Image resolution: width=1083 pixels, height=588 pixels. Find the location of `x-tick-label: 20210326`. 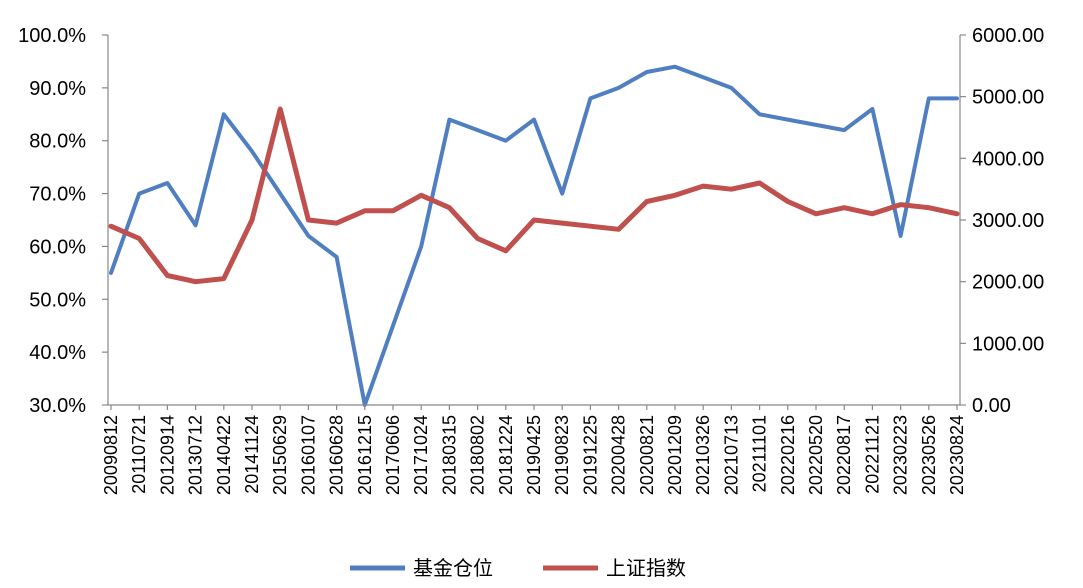

x-tick-label: 20210326 is located at coordinates (703, 455).